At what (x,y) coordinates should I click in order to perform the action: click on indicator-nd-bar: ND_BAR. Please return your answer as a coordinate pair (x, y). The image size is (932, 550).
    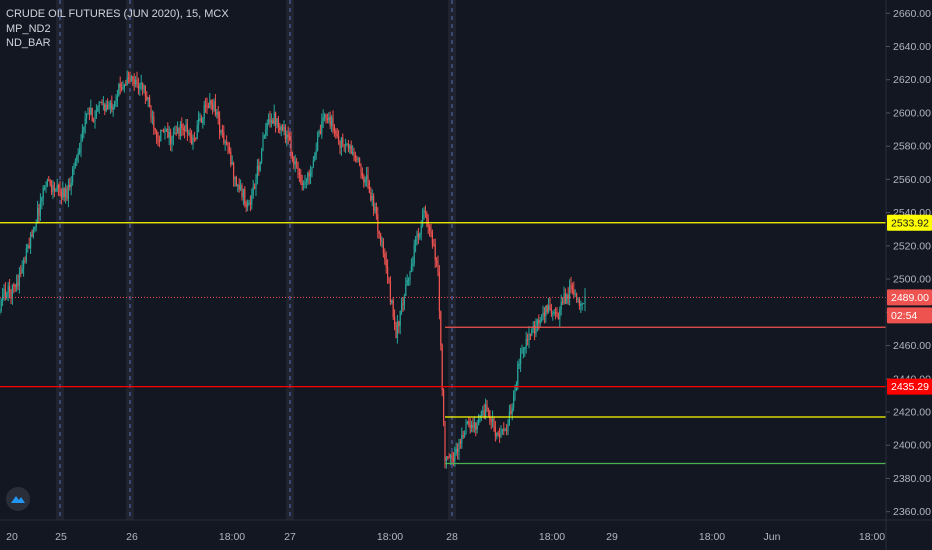
    Looking at the image, I should click on (28, 43).